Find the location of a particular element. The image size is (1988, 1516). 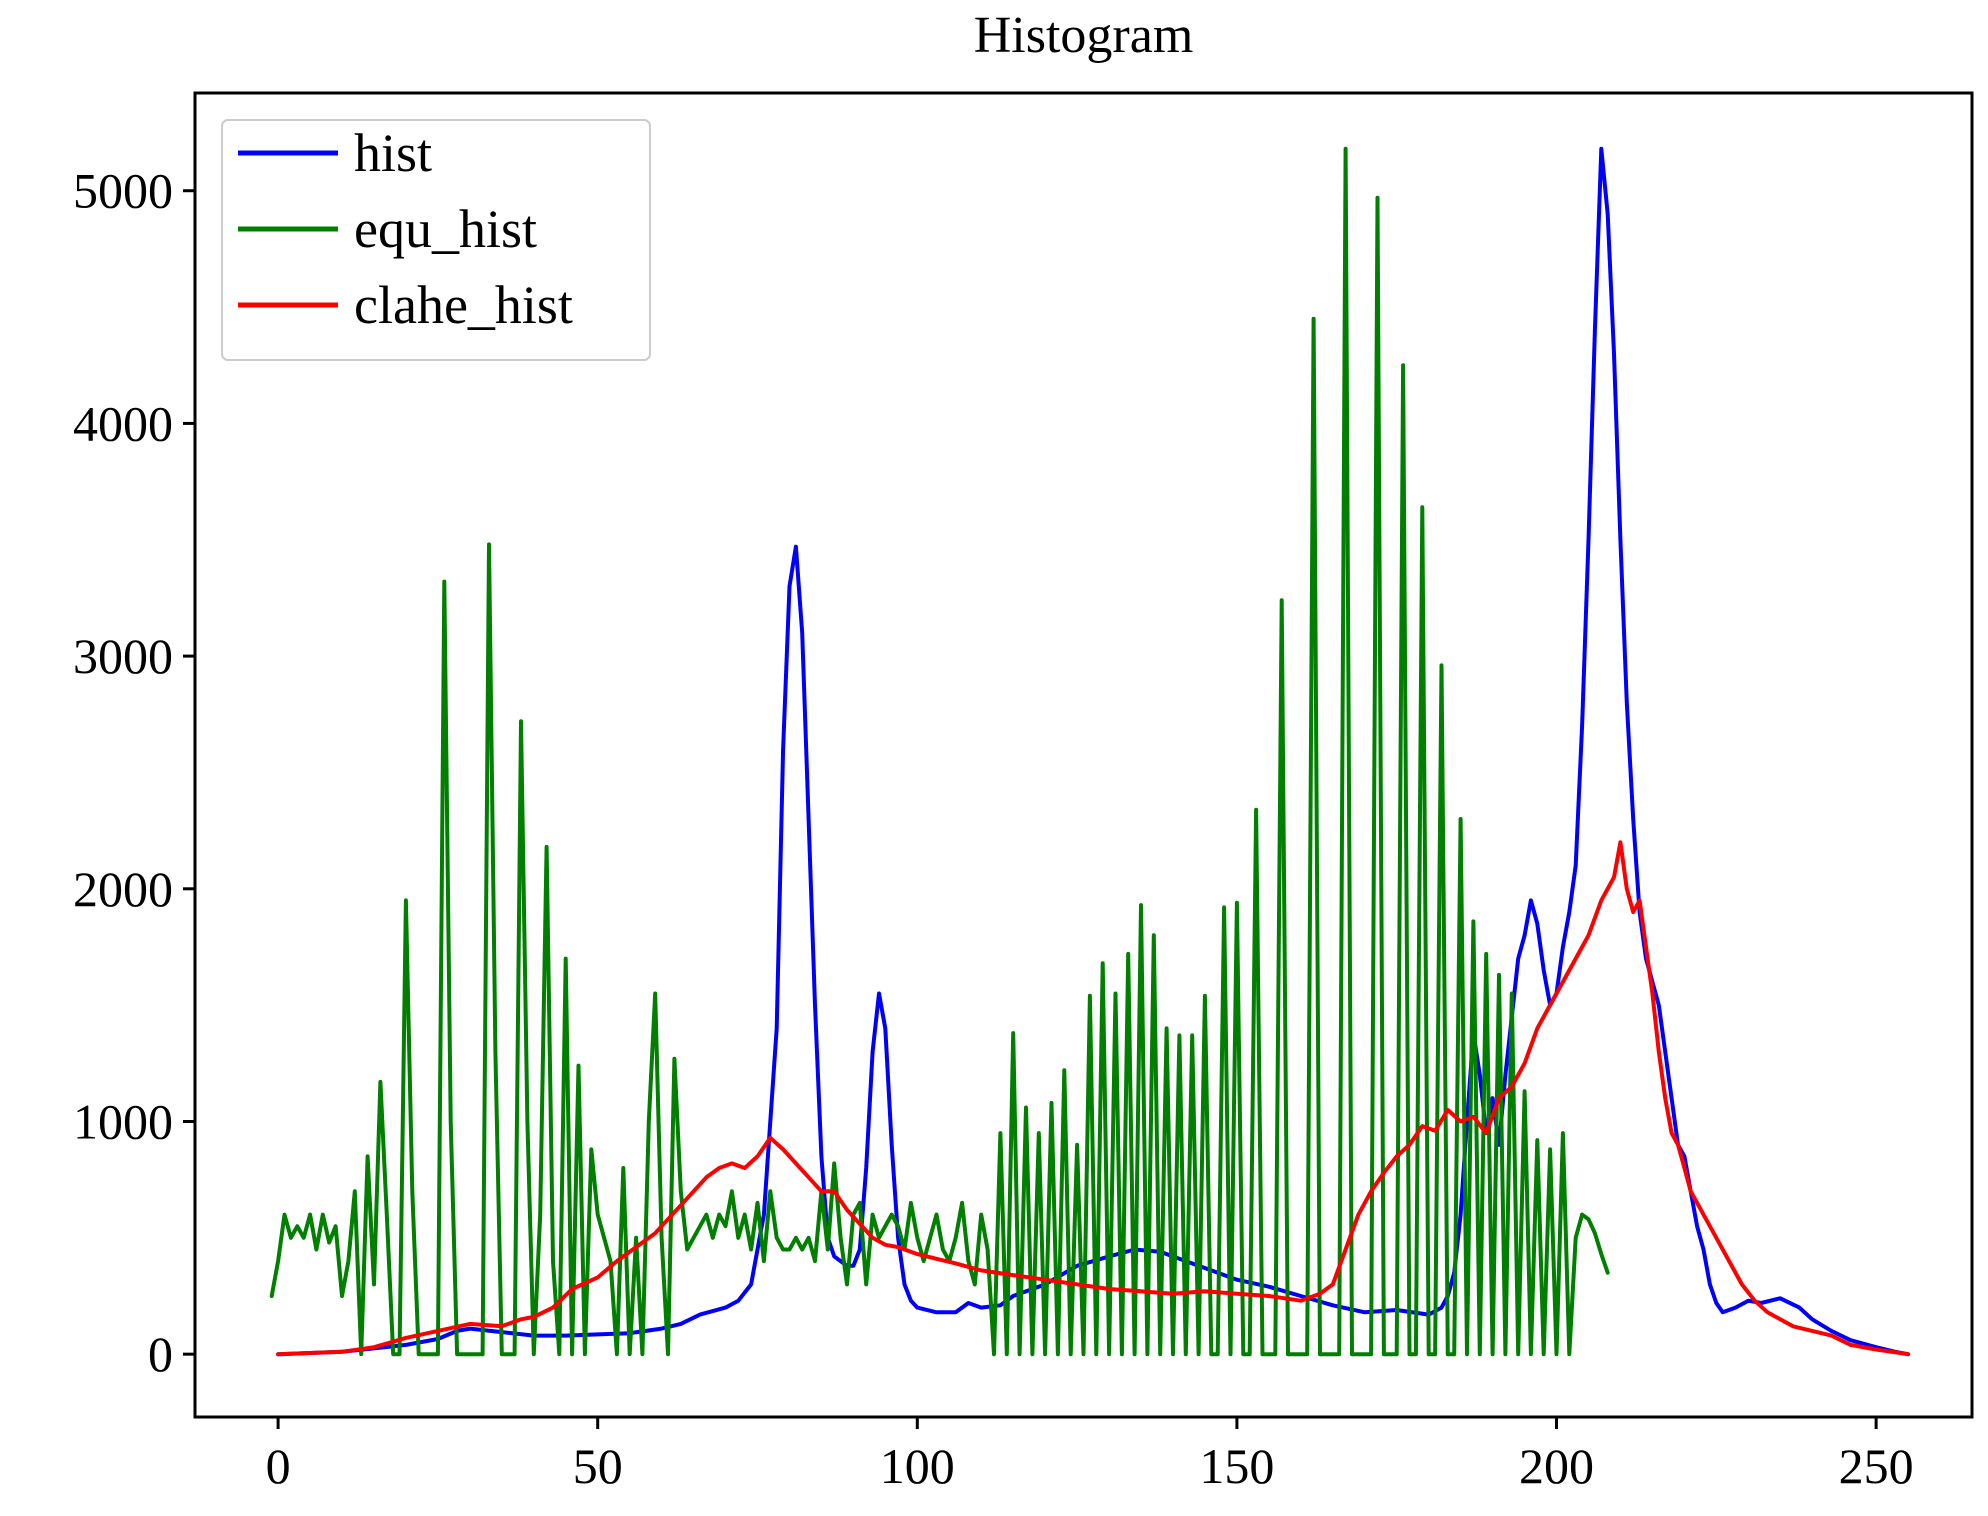

x-tick-label: 250 is located at coordinates (1876, 1466).